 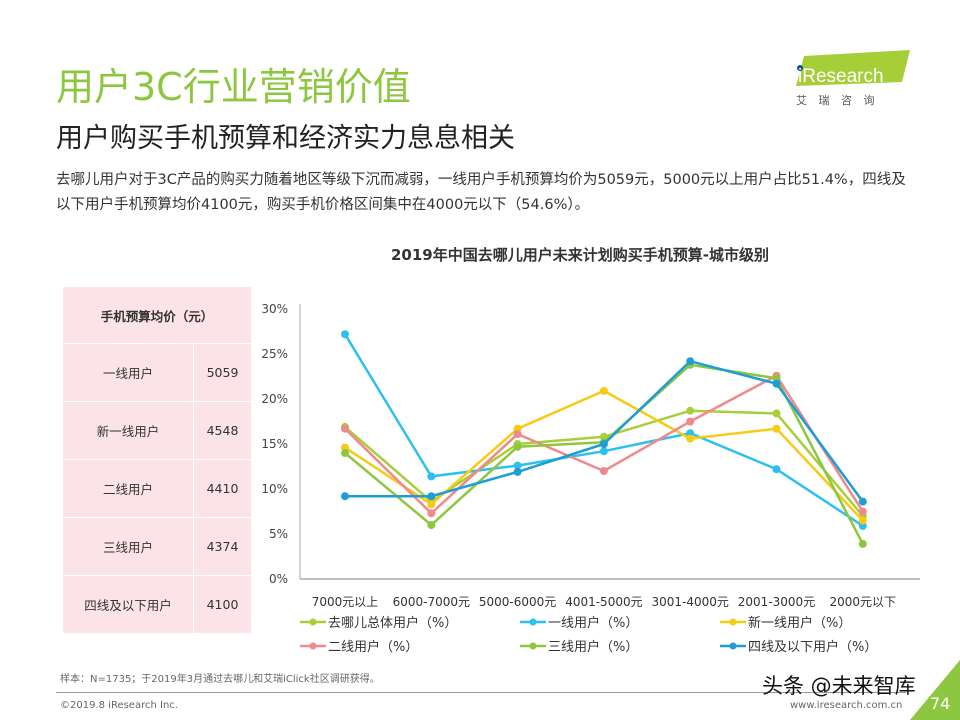 I want to click on x-tick-label: 2000元以下, so click(x=863, y=602).